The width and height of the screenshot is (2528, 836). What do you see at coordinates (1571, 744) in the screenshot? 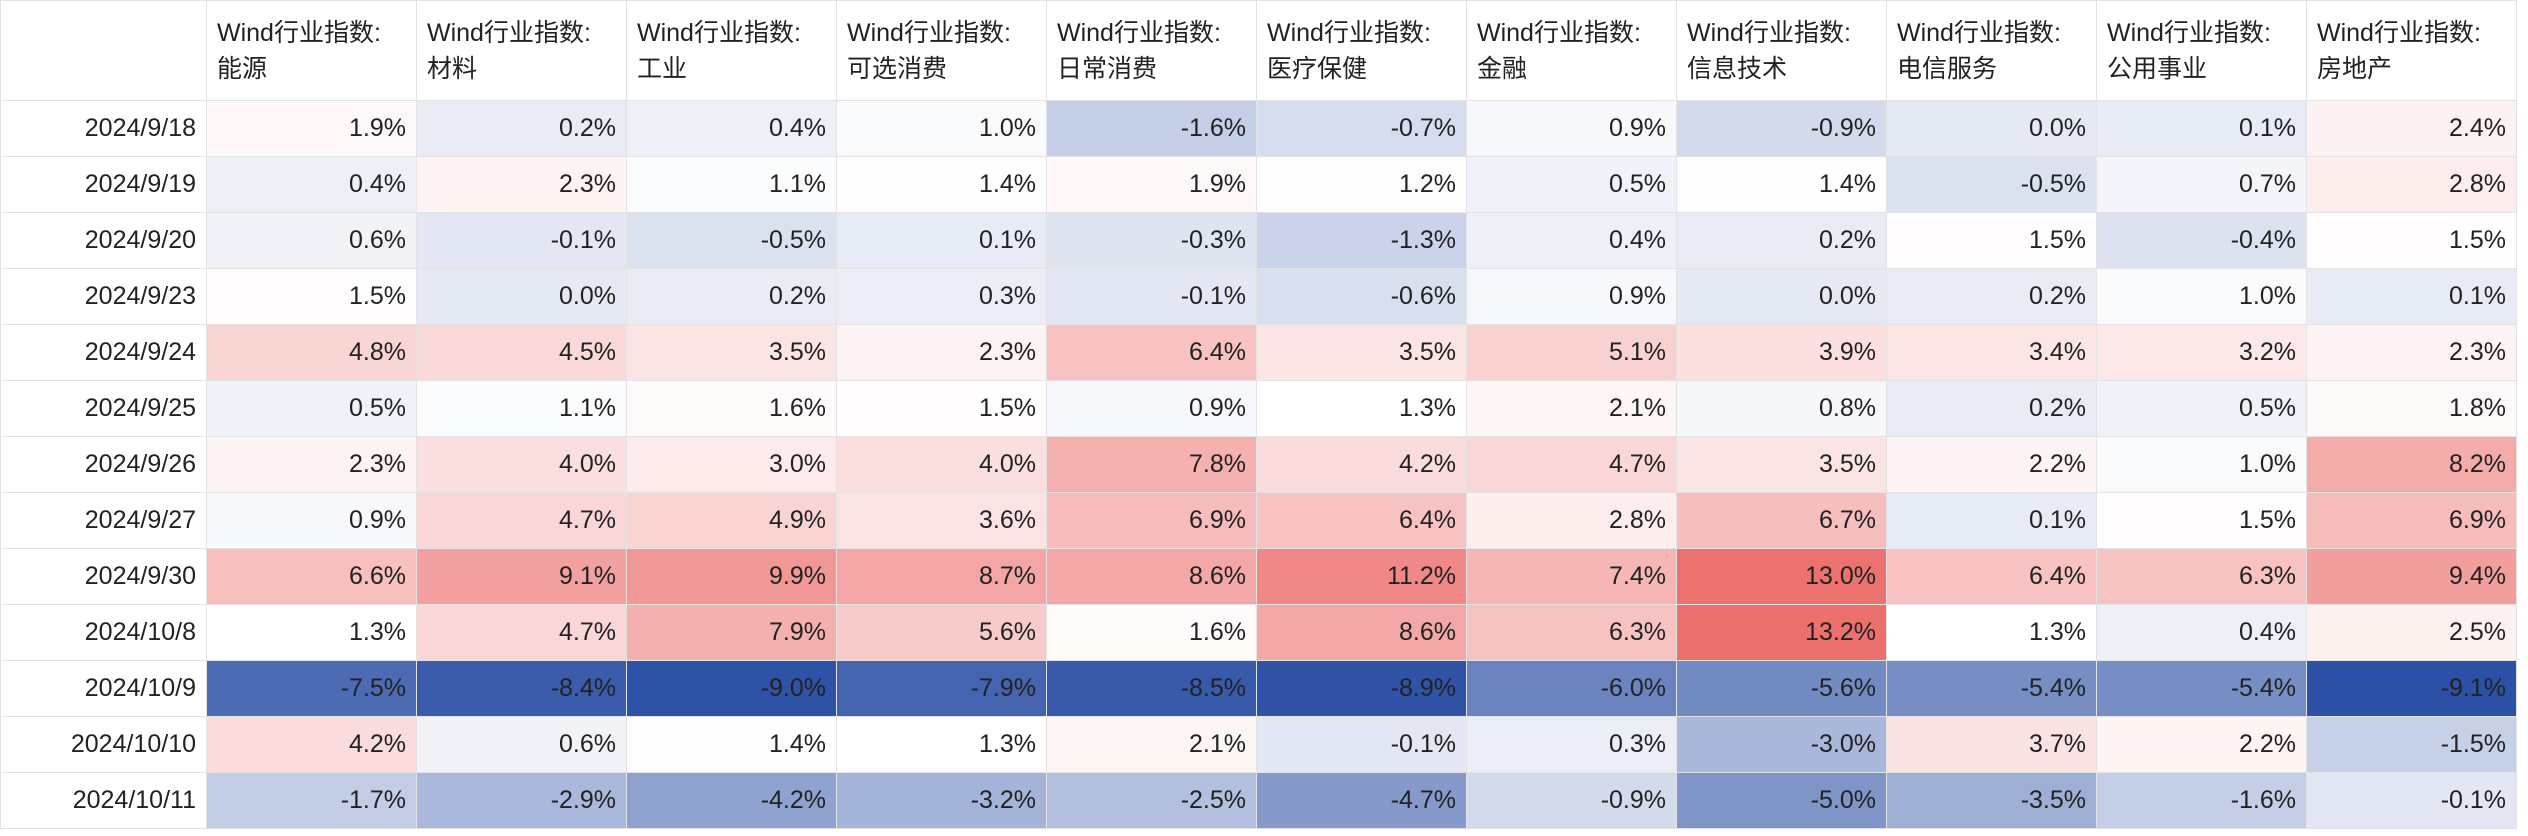
I see `value-cell: 0.3%` at bounding box center [1571, 744].